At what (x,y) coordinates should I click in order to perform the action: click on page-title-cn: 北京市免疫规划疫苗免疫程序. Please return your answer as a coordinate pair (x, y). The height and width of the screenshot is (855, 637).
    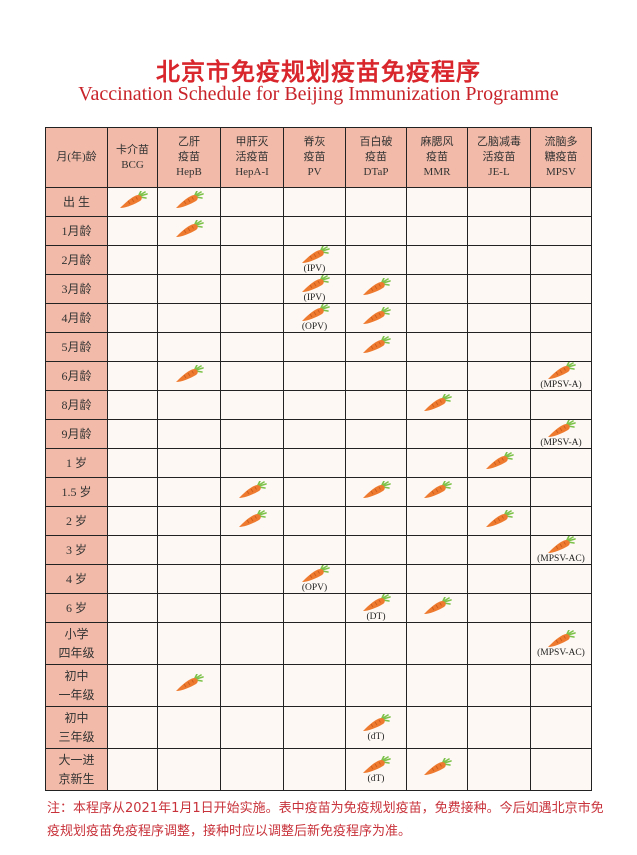
    Looking at the image, I should click on (318, 72).